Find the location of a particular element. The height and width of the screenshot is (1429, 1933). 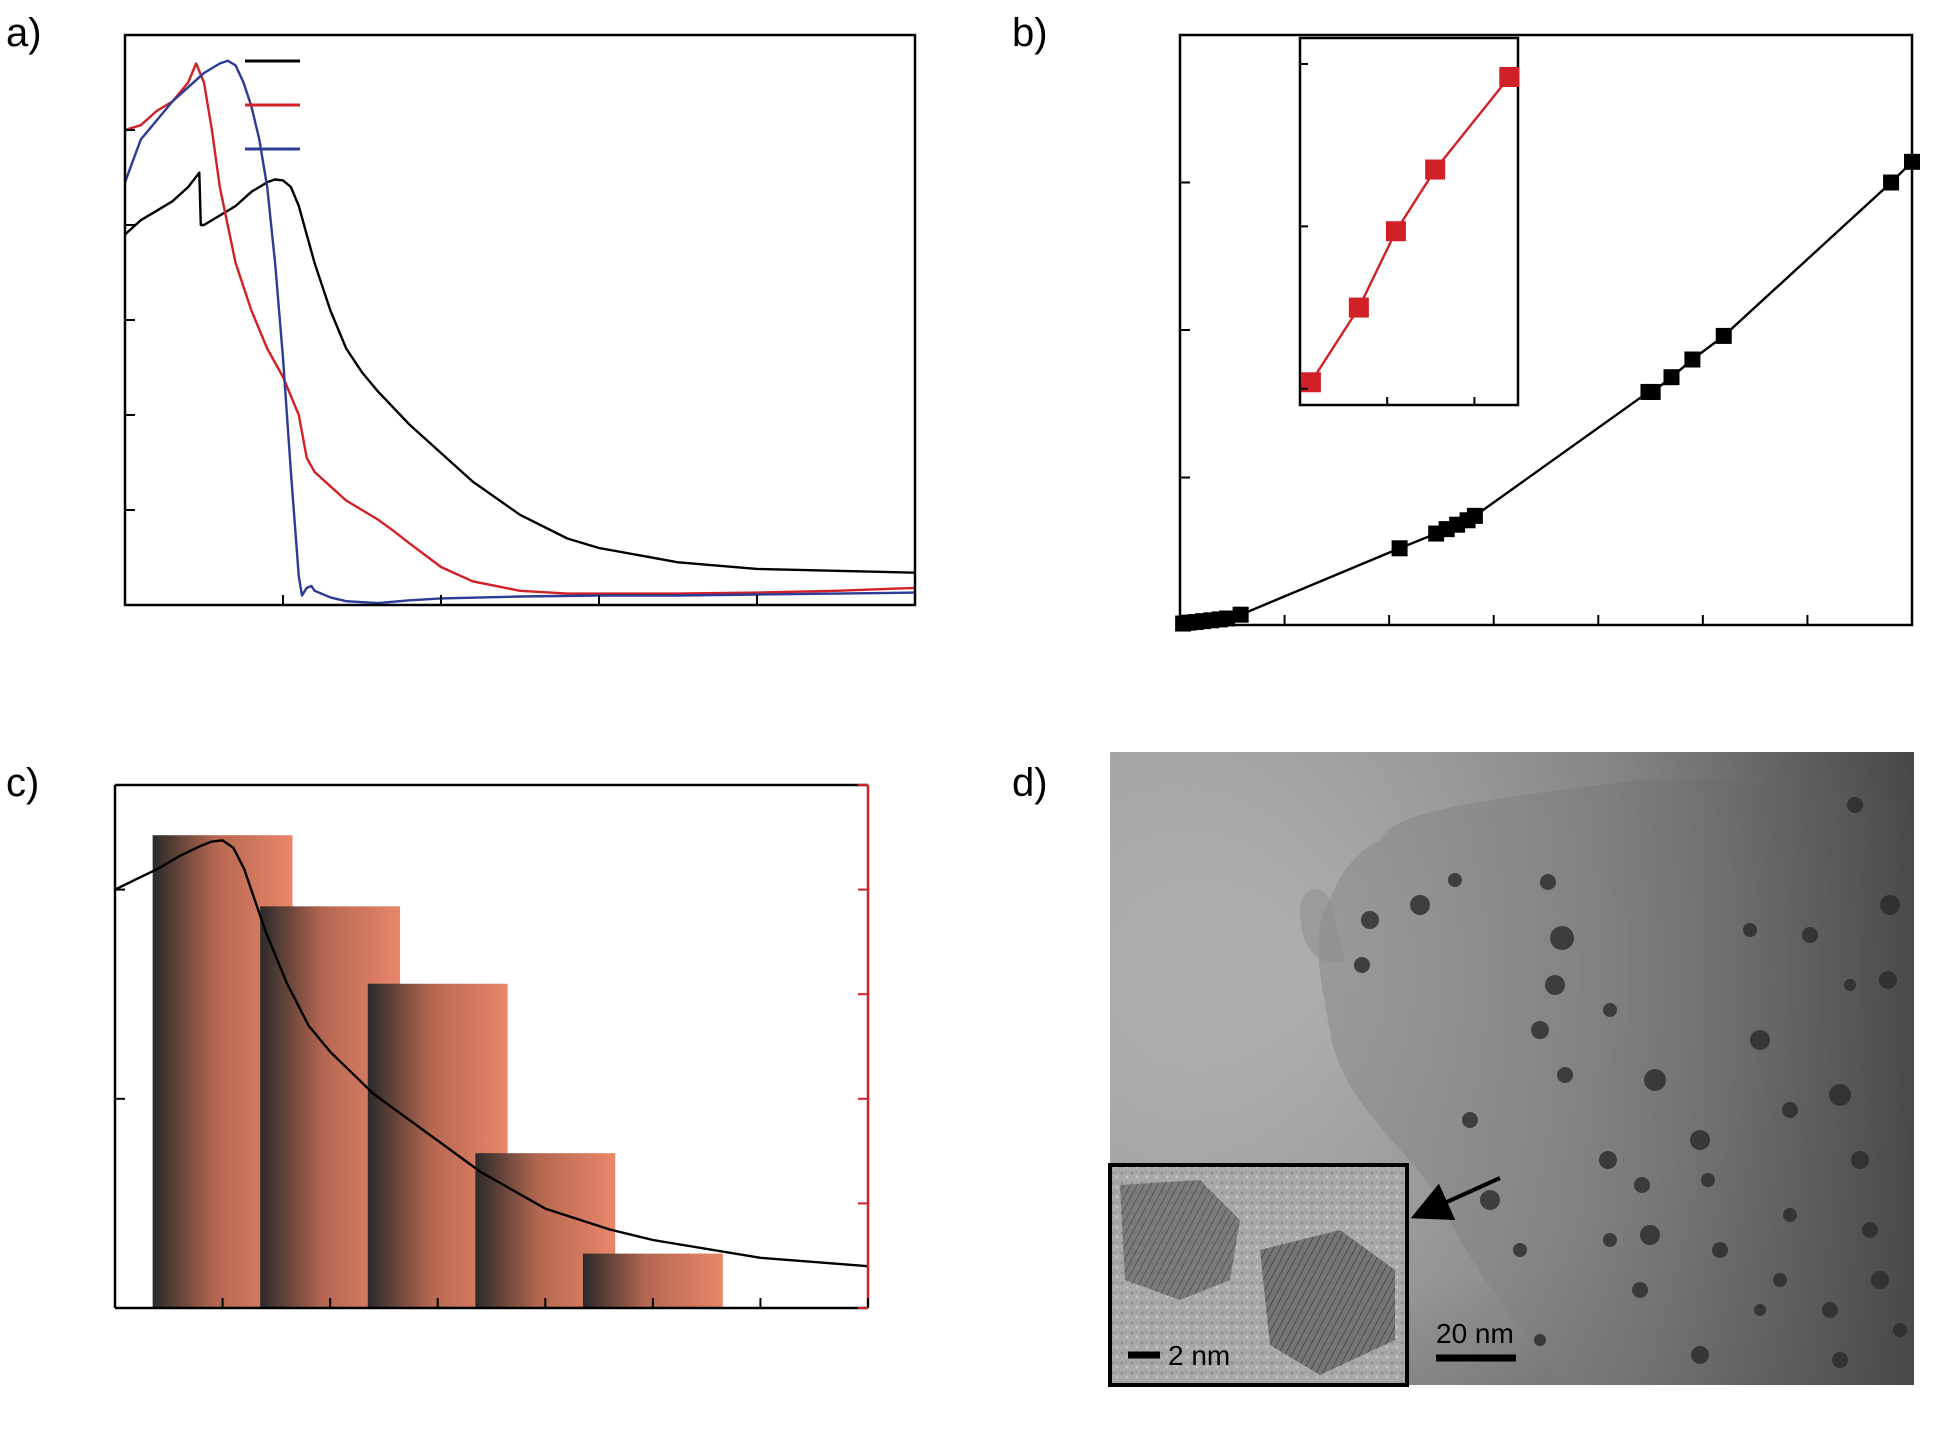

tem-arrow is located at coordinates (1455, 1198).